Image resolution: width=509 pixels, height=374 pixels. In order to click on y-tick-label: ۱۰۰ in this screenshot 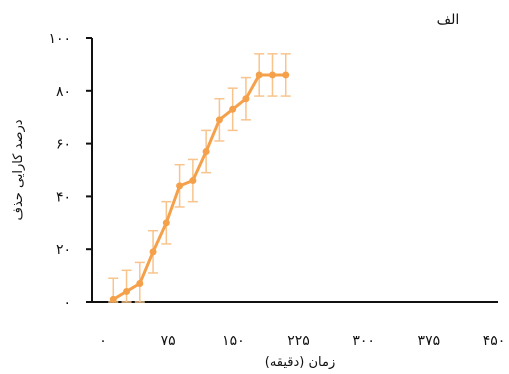, I will do `click(59, 39)`.